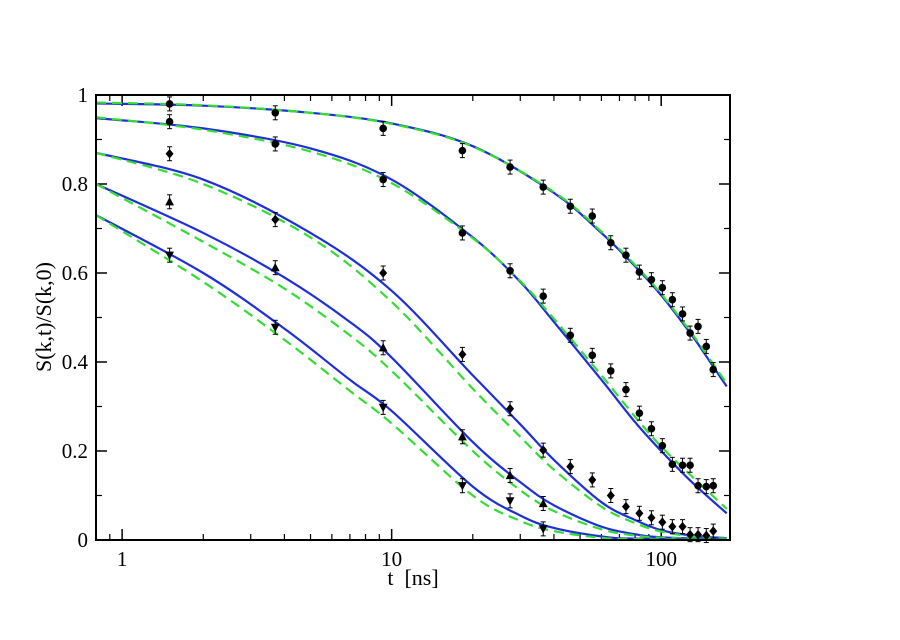 This screenshot has width=900, height=640. What do you see at coordinates (391, 559) in the screenshot?
I see `x-tick-label: 10` at bounding box center [391, 559].